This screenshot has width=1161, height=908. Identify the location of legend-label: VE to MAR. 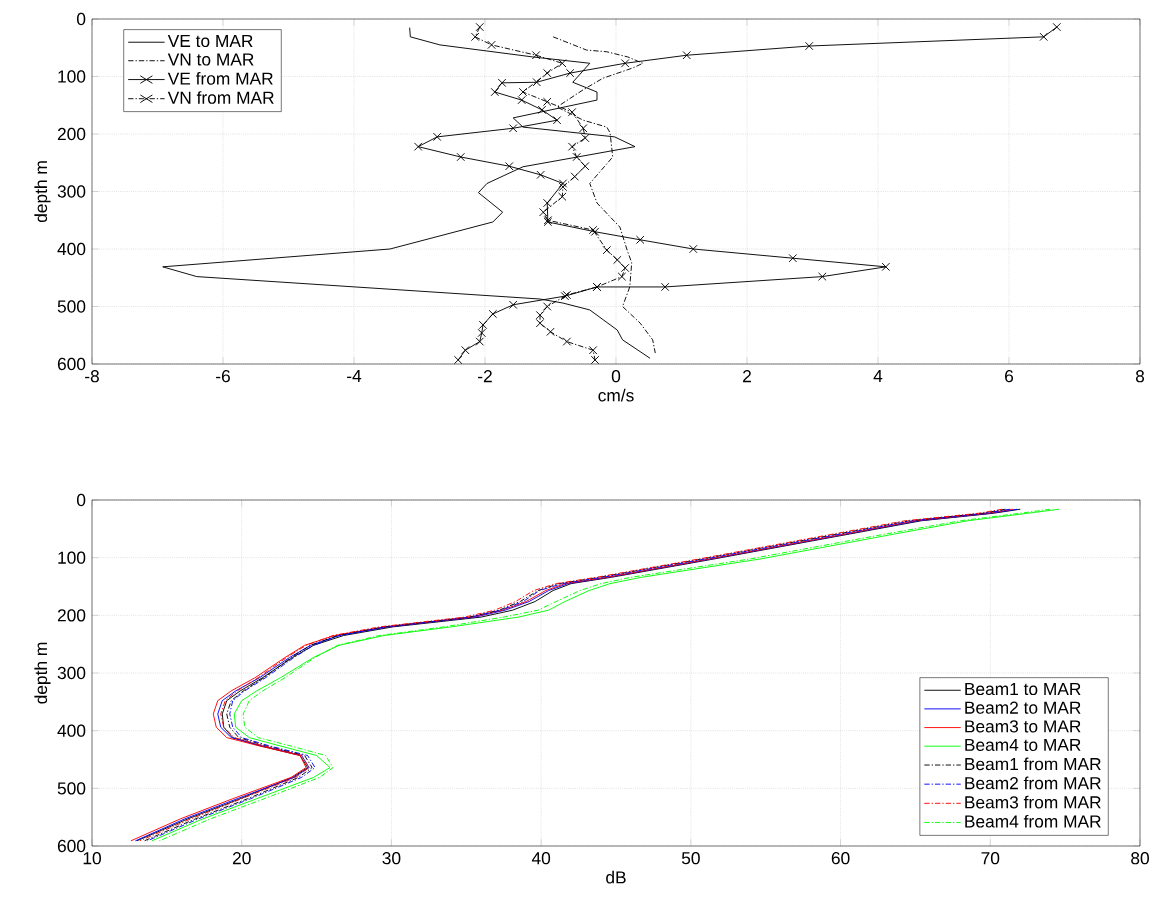
(210, 41).